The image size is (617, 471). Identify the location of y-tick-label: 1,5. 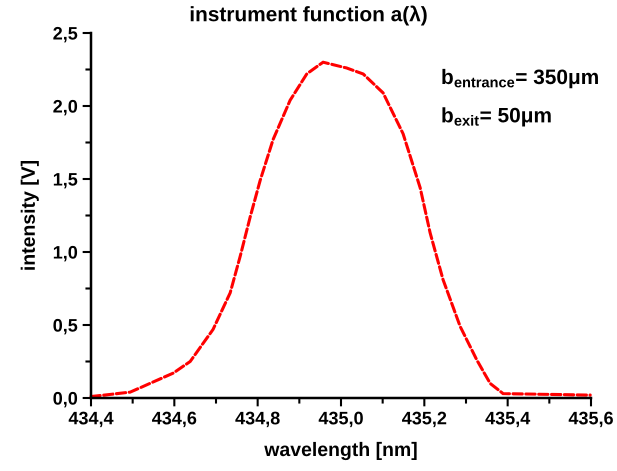
(66, 180).